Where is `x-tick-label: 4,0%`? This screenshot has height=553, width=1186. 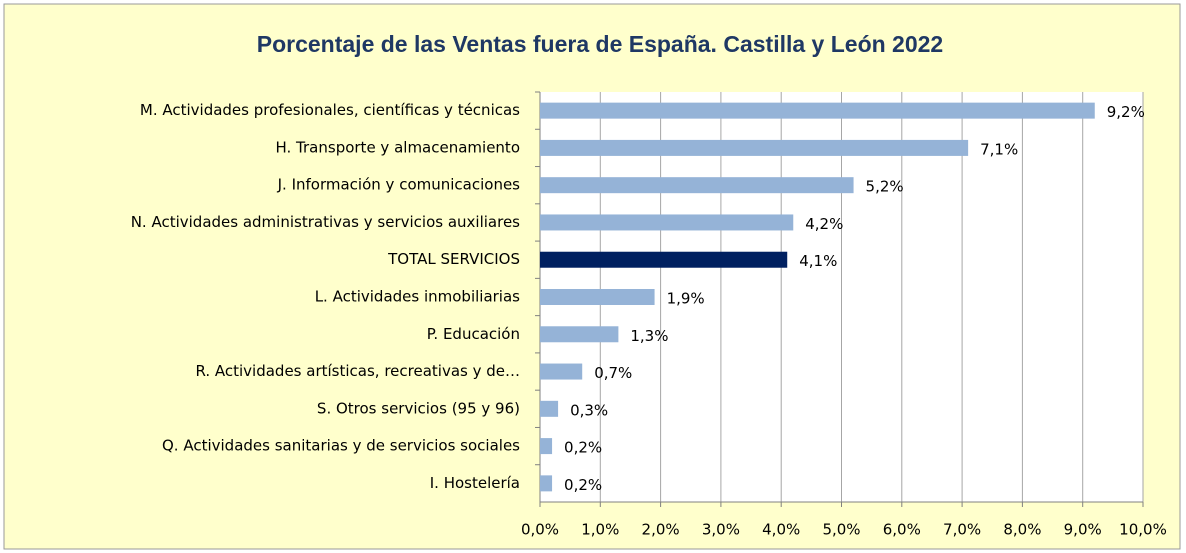 x-tick-label: 4,0% is located at coordinates (781, 530).